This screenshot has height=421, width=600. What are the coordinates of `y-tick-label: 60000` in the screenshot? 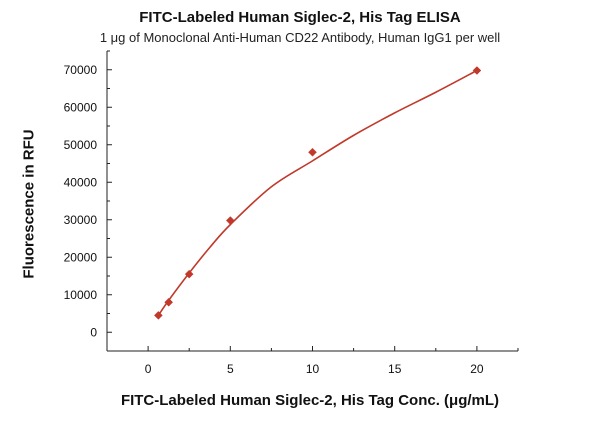 It's located at (81, 107).